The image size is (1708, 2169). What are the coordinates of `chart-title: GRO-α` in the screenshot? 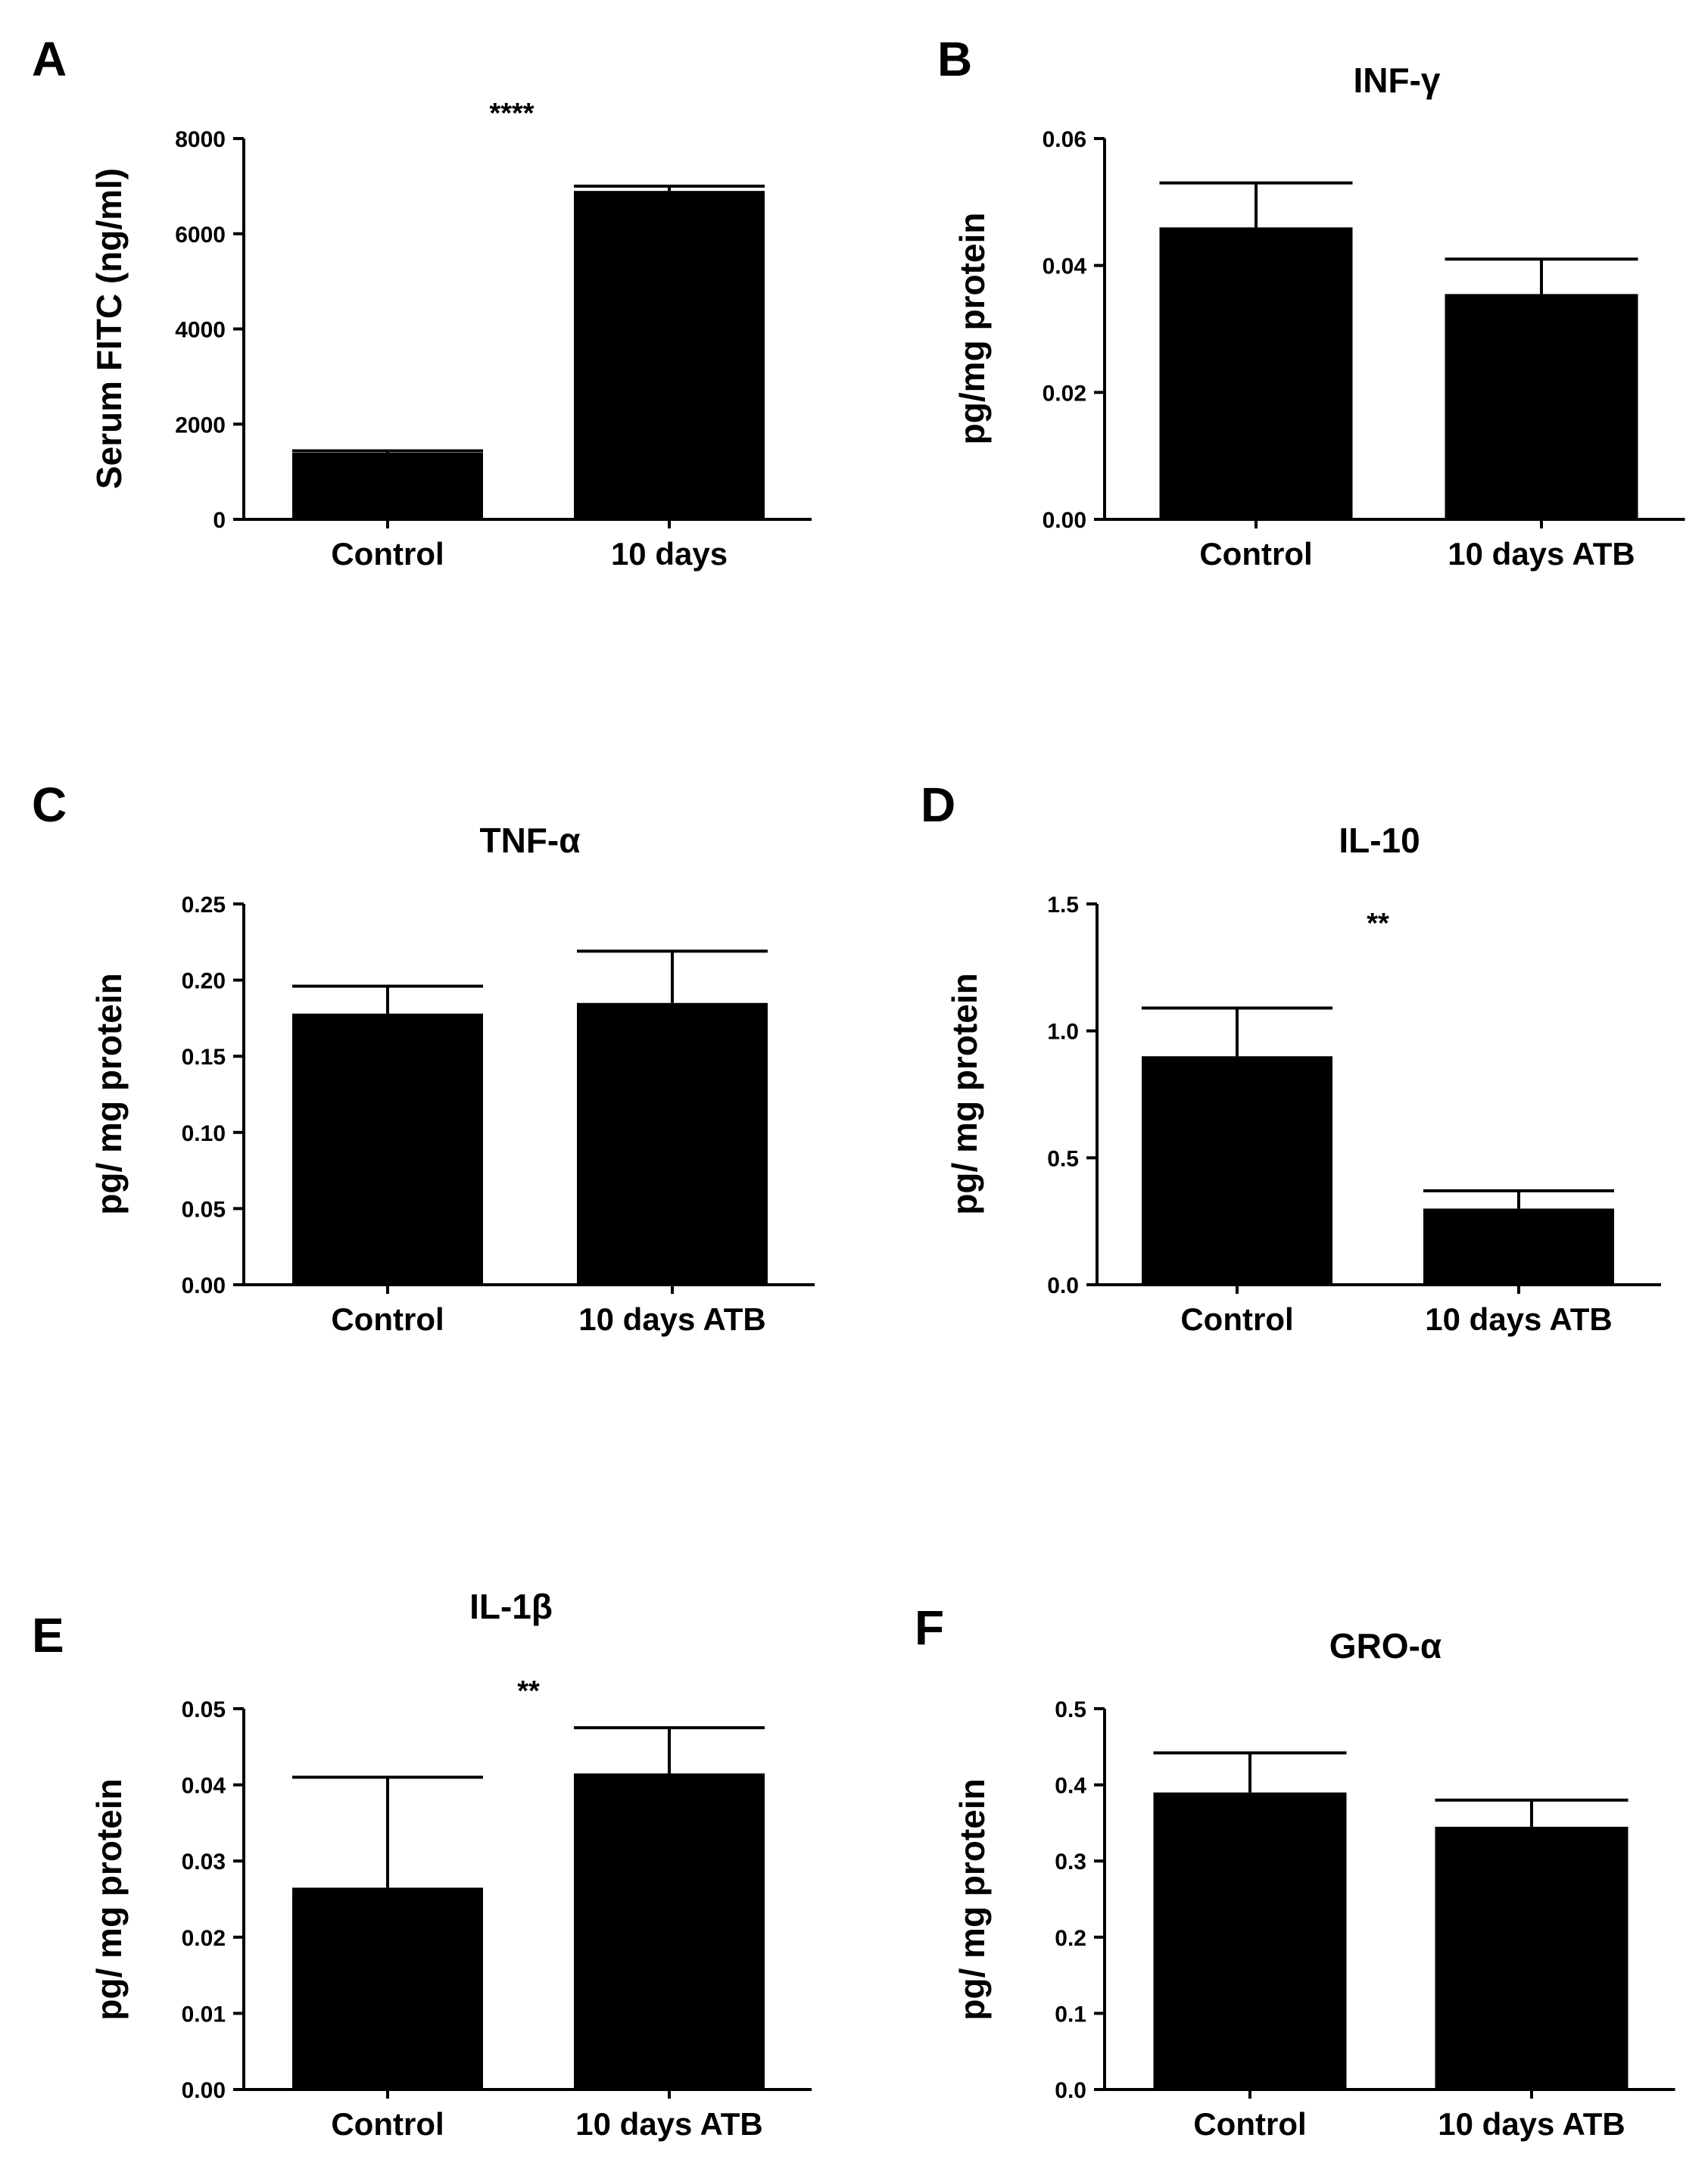 It's located at (1385, 1646).